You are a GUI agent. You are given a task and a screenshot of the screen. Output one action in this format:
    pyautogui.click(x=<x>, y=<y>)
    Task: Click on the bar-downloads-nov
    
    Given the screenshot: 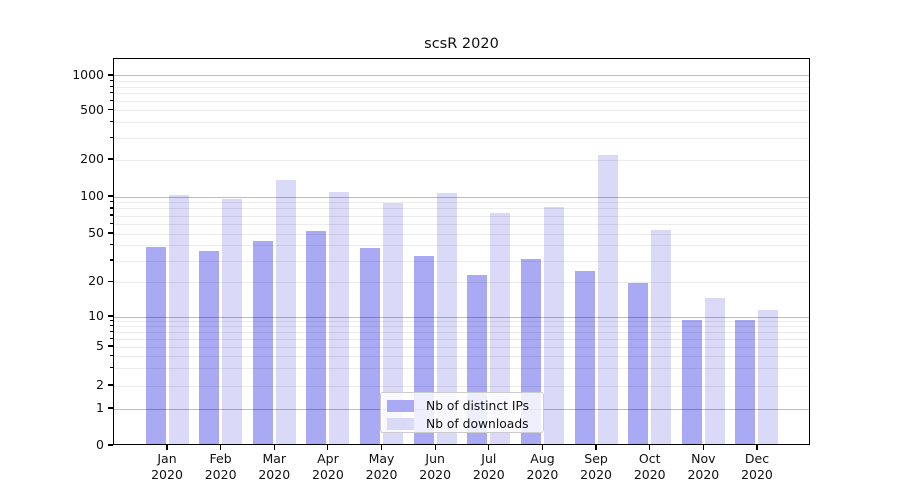 What is the action you would take?
    pyautogui.click(x=714, y=371)
    